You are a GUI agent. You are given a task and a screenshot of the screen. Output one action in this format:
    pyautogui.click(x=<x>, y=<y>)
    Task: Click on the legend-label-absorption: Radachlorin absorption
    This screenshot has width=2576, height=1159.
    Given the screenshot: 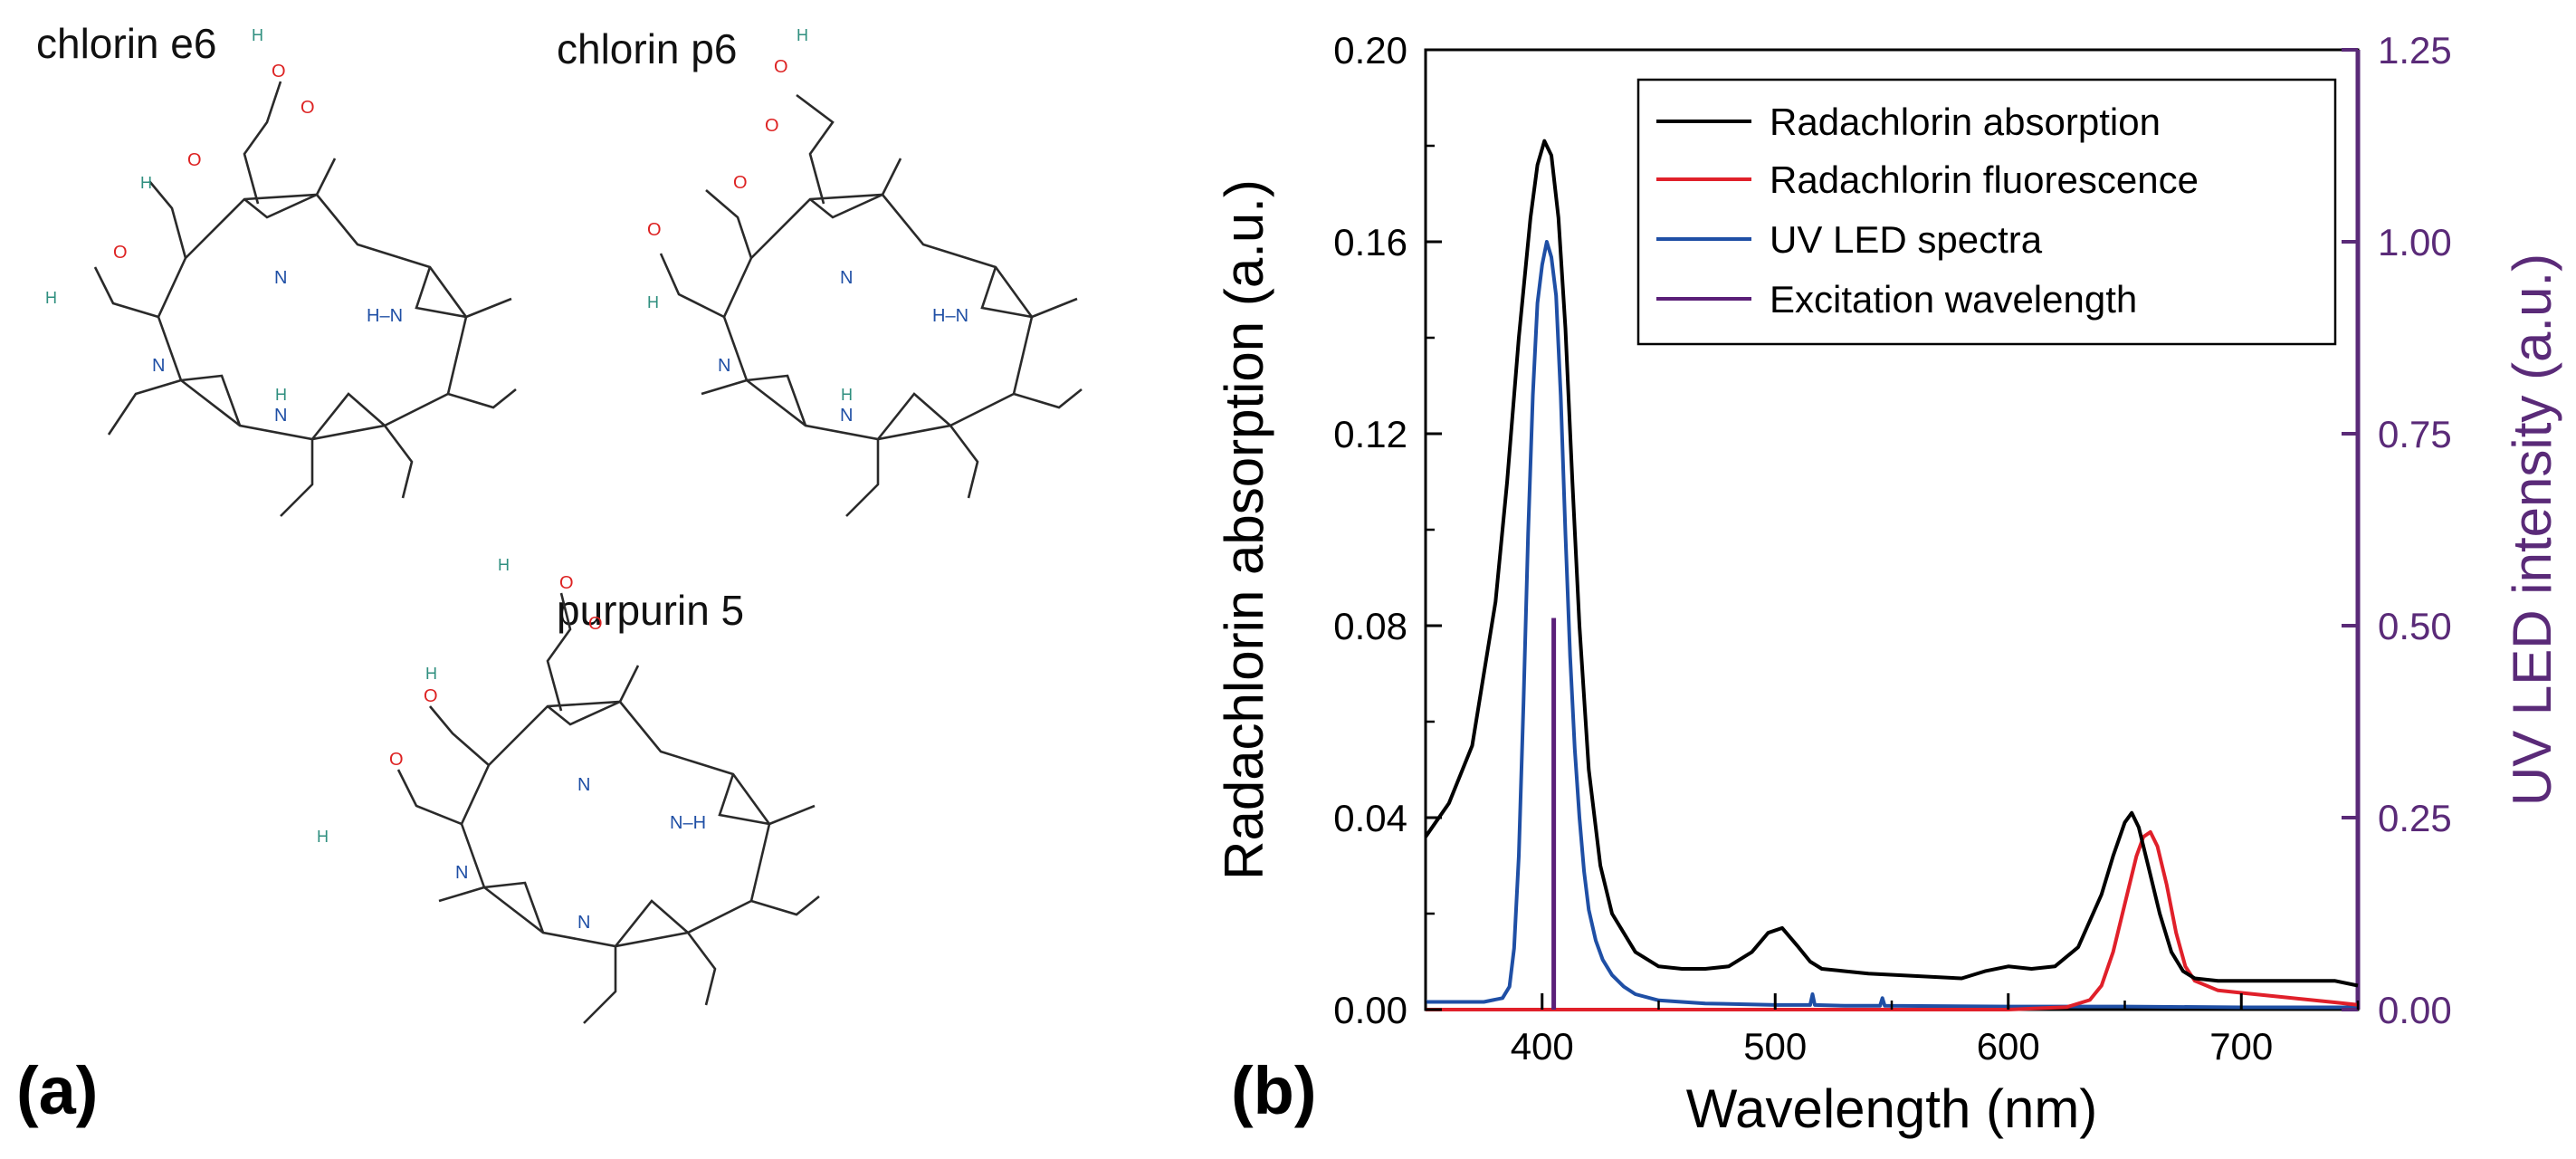 What is the action you would take?
    pyautogui.click(x=1965, y=122)
    